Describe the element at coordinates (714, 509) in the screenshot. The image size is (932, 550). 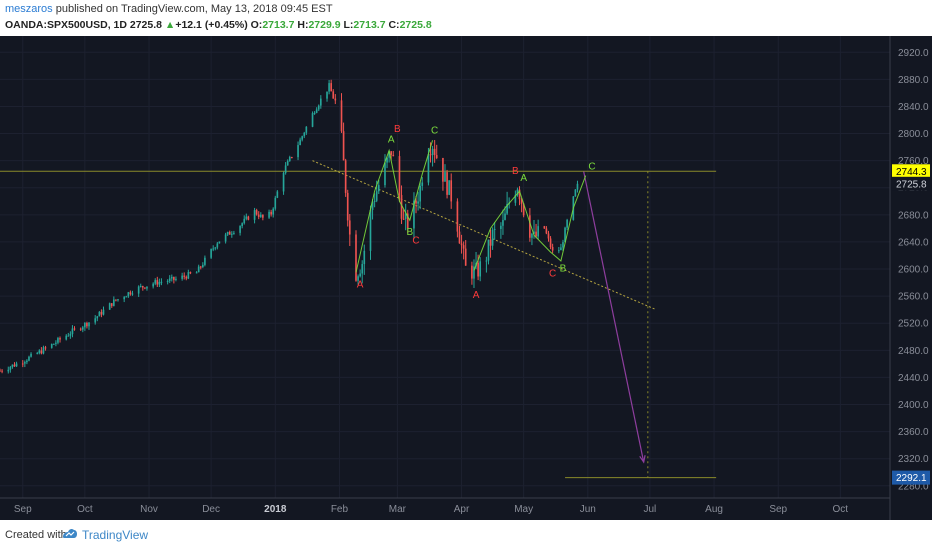
I see `x-tick-label: Aug` at that location.